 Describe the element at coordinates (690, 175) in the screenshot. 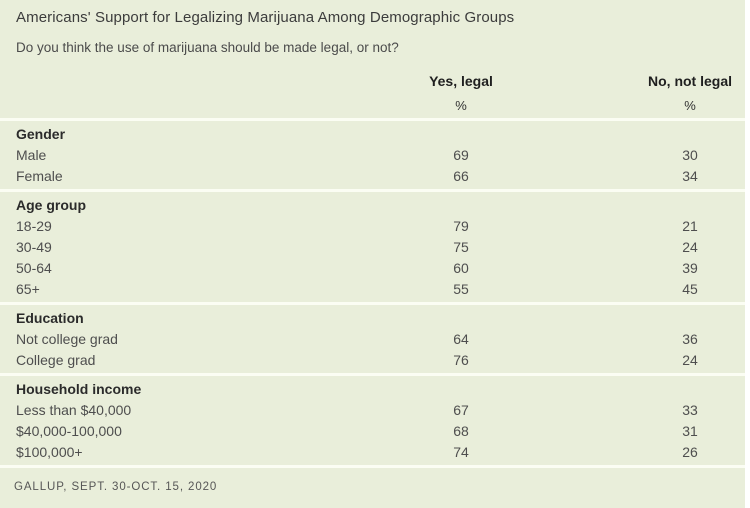

I see `no-value: 34` at that location.